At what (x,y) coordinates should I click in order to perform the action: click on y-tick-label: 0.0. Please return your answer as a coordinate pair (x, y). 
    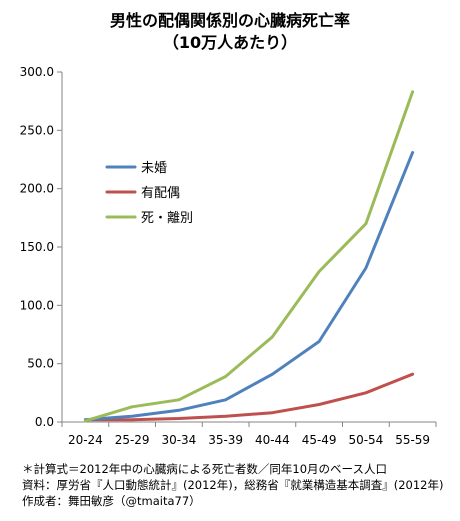
    Looking at the image, I should click on (44, 422).